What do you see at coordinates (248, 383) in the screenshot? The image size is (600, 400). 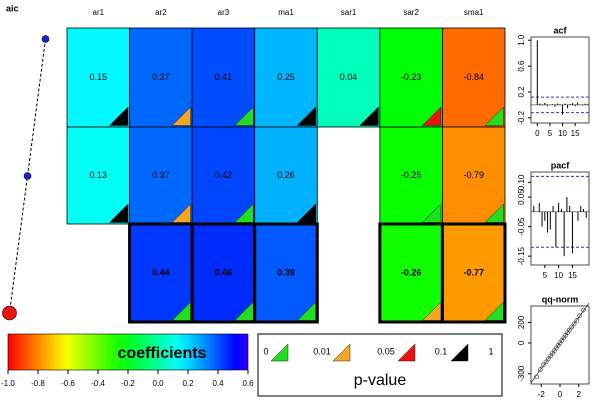 I see `colorbar-tick-label: 0.6` at bounding box center [248, 383].